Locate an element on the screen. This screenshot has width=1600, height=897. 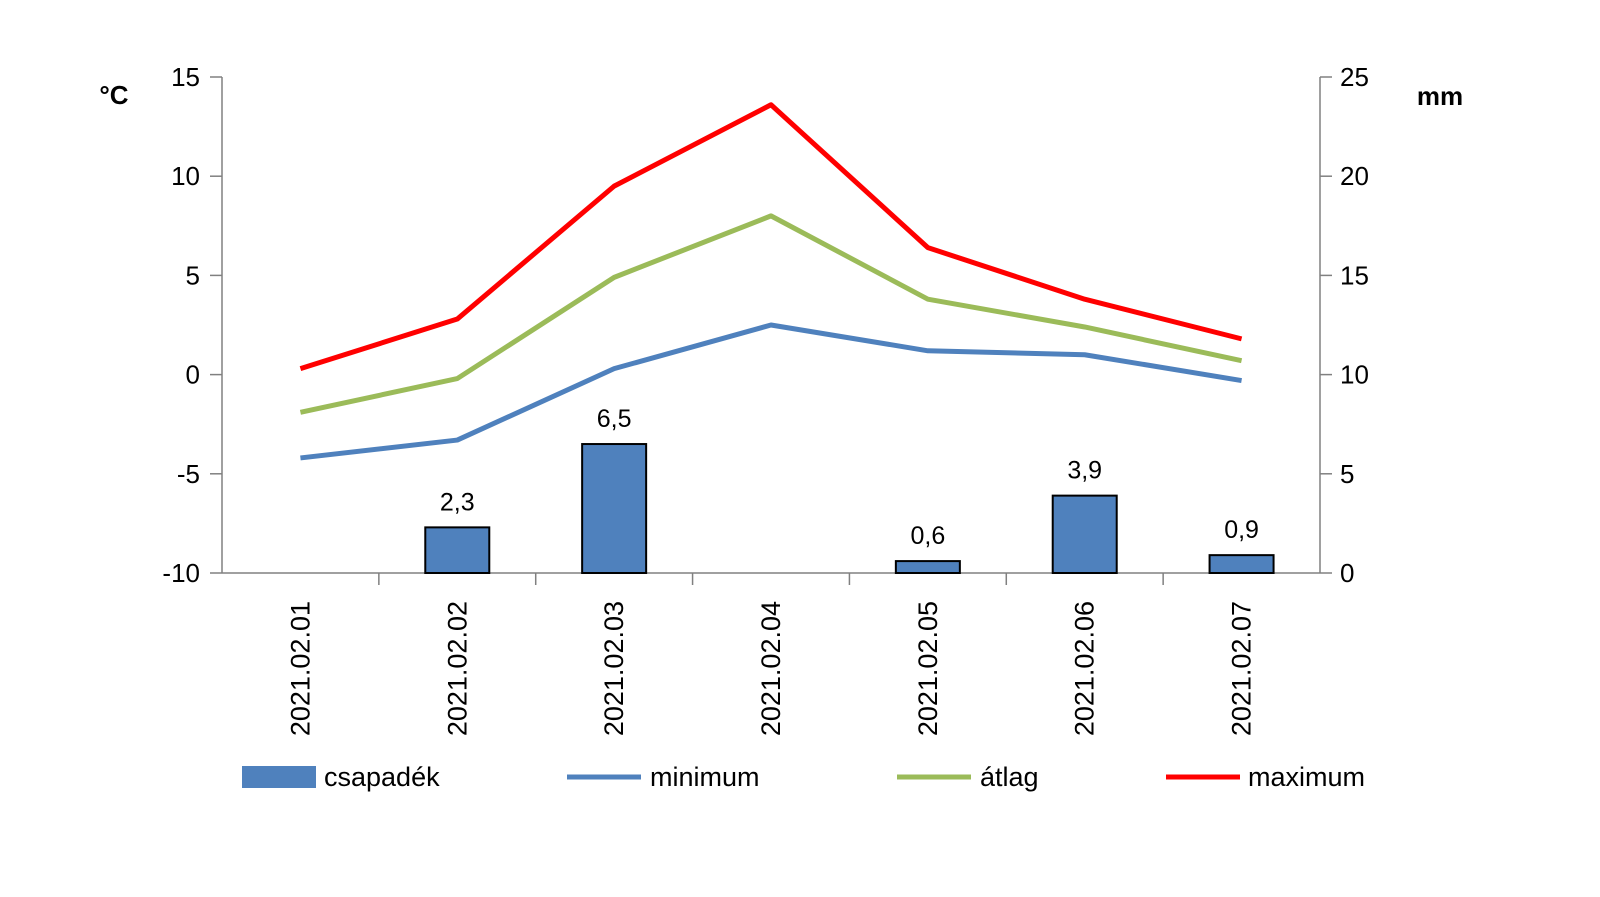
bar-data-label: 0,6 is located at coordinates (927, 536).